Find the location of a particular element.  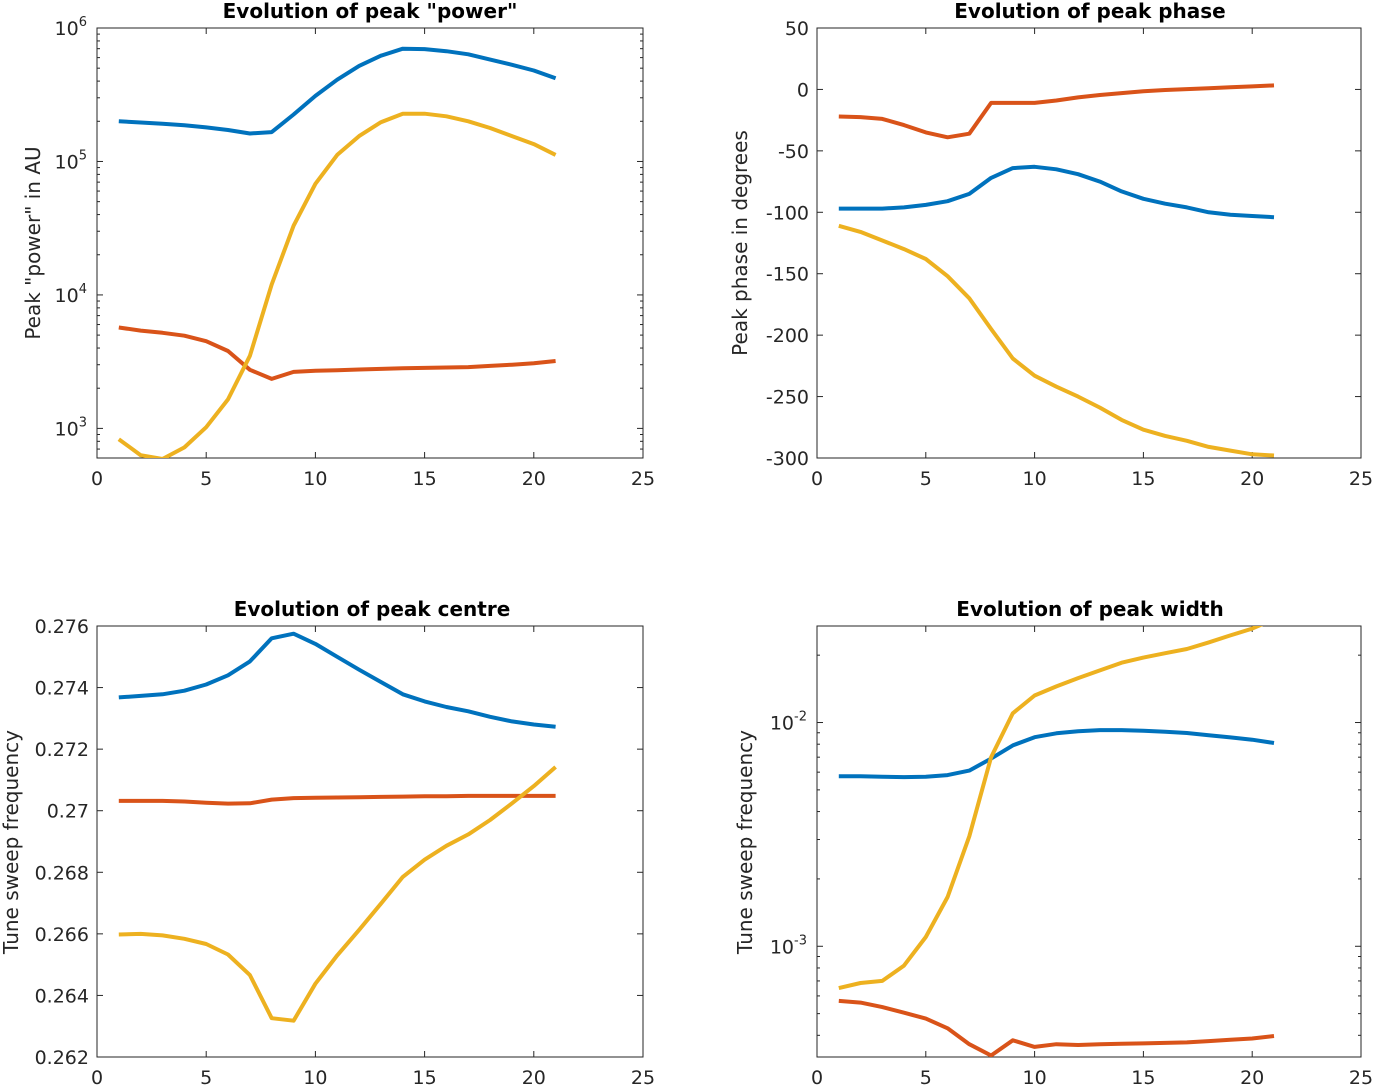

y-tick-label: 0.276 is located at coordinates (62, 627).